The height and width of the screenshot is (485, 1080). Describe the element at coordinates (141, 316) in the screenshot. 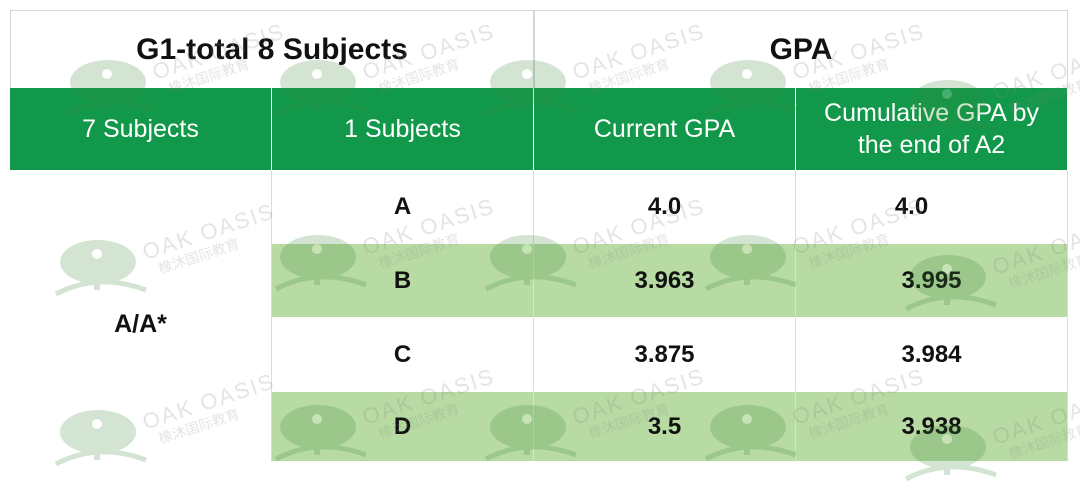

I see `merged-grade-cell: A/A*` at that location.